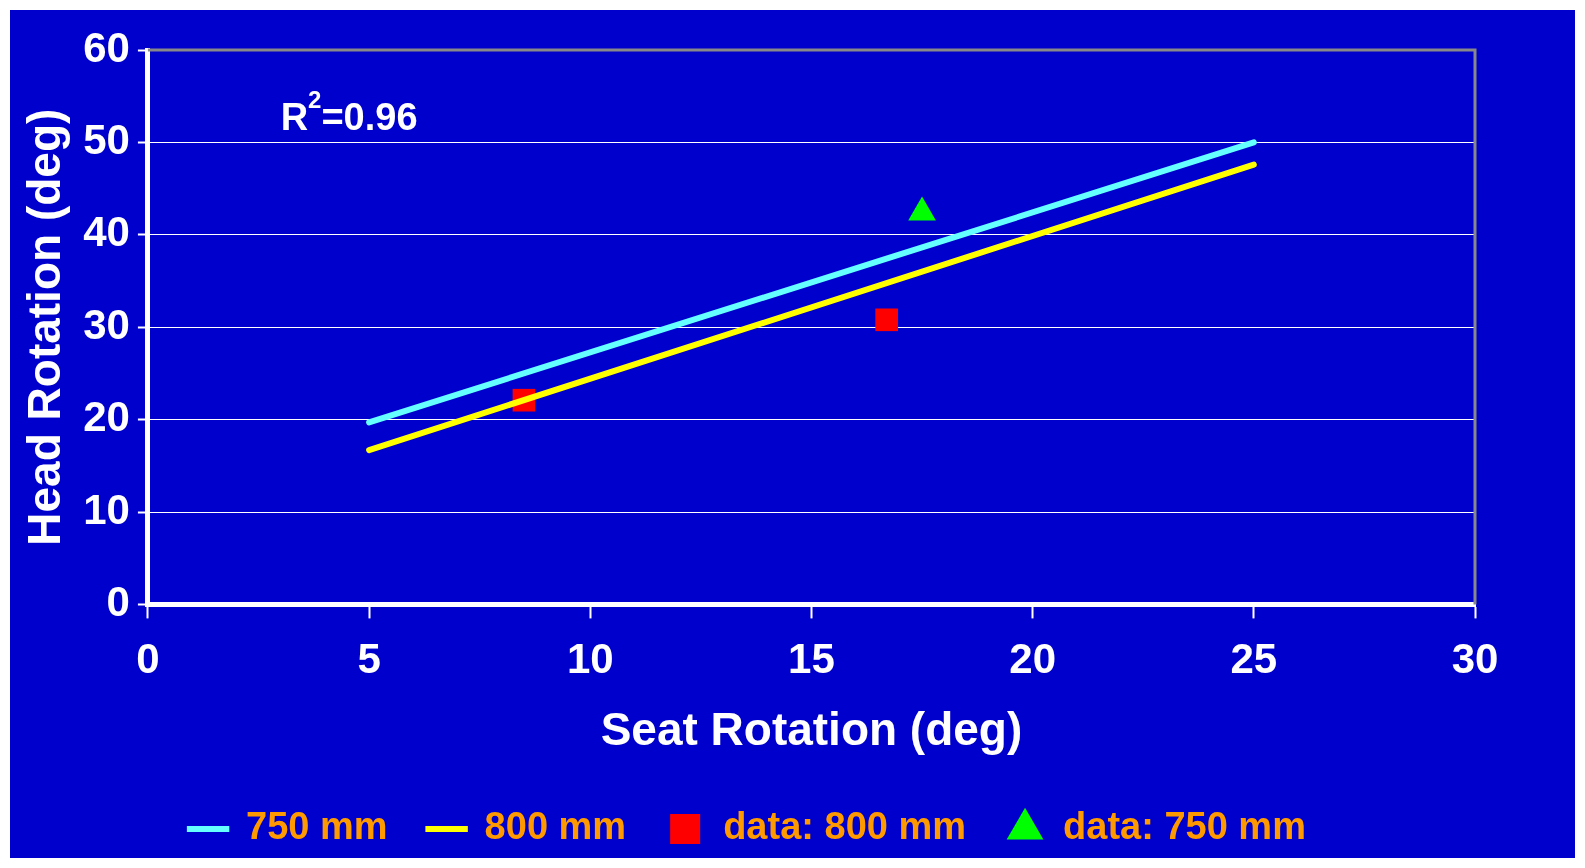 The height and width of the screenshot is (868, 1585). Describe the element at coordinates (555, 826) in the screenshot. I see `legend-label: 800 mm` at that location.